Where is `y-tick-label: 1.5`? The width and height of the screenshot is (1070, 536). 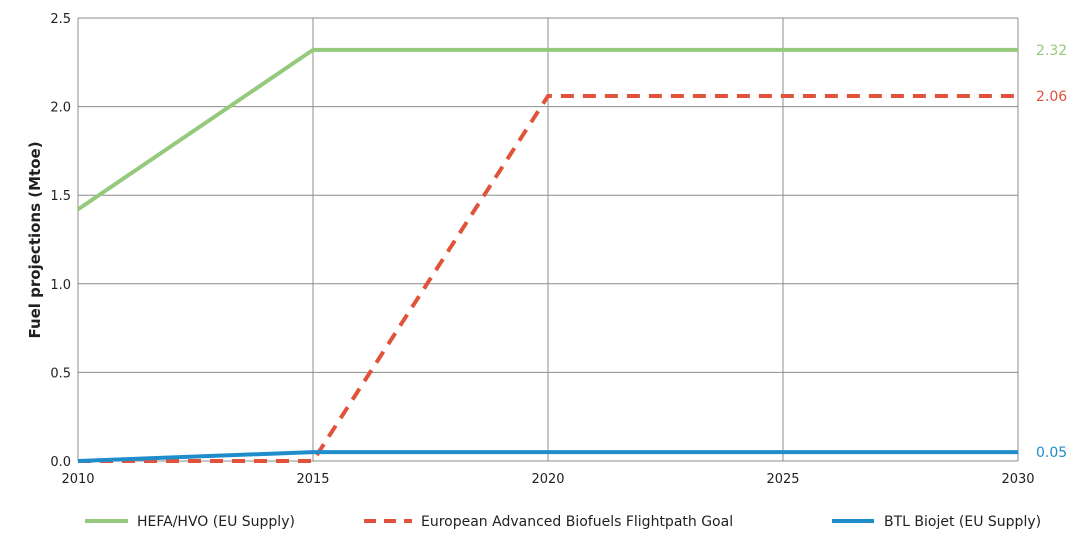
y-tick-label: 1.5 is located at coordinates (60, 196).